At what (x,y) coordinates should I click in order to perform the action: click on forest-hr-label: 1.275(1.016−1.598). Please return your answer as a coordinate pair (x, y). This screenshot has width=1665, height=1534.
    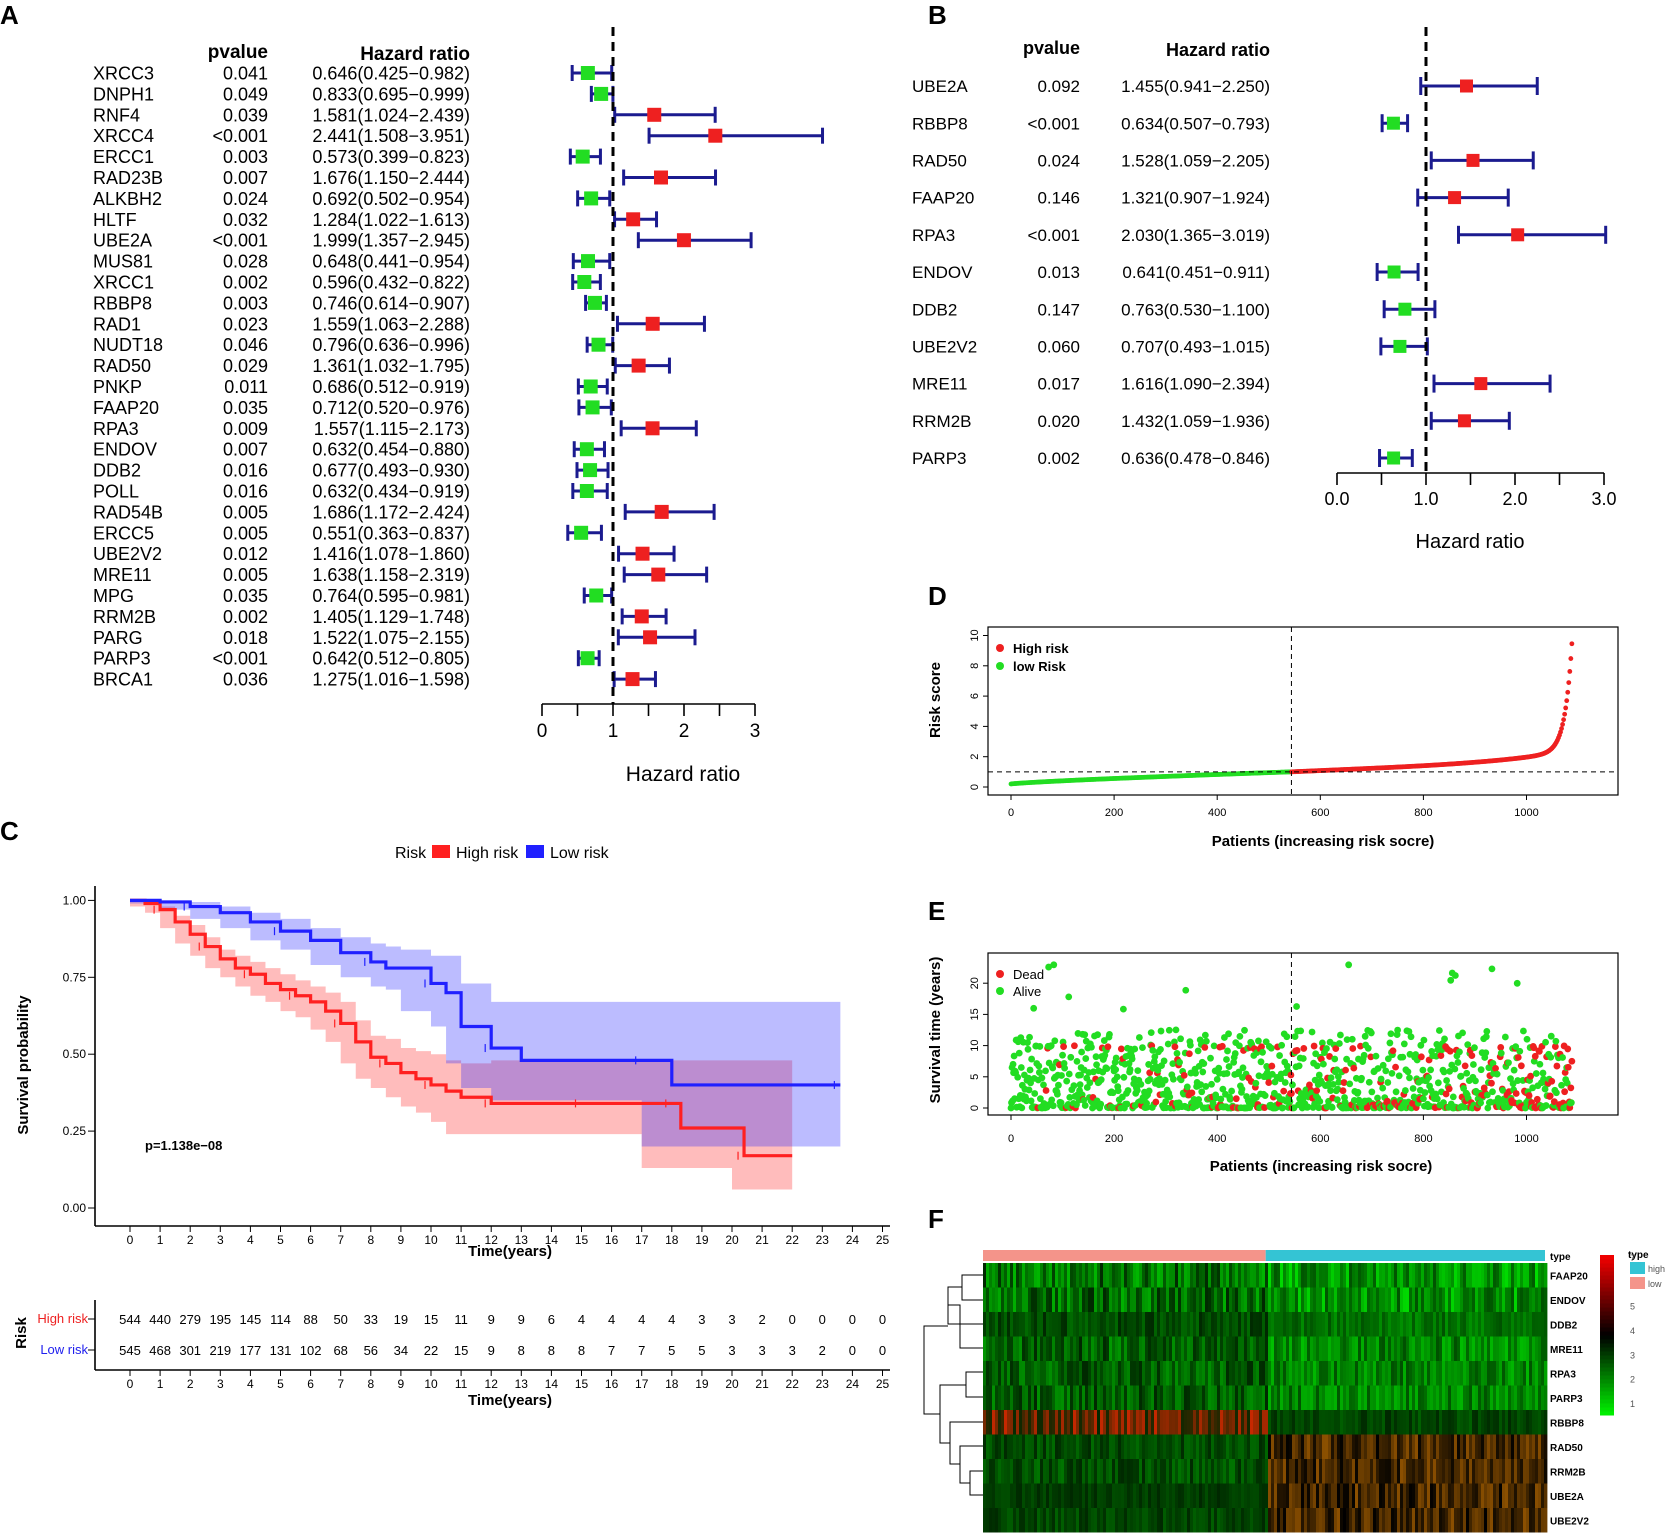
    Looking at the image, I should click on (391, 680).